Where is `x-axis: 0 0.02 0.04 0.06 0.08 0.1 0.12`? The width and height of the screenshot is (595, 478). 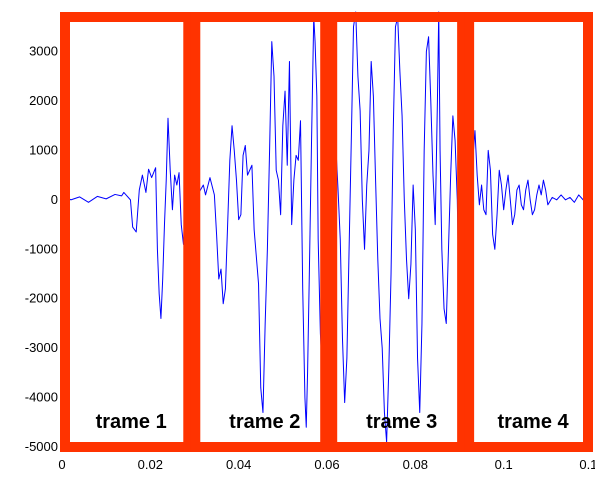
x-axis: 0 0.02 0.04 0.06 0.08 0.1 0.12 is located at coordinates (326, 459).